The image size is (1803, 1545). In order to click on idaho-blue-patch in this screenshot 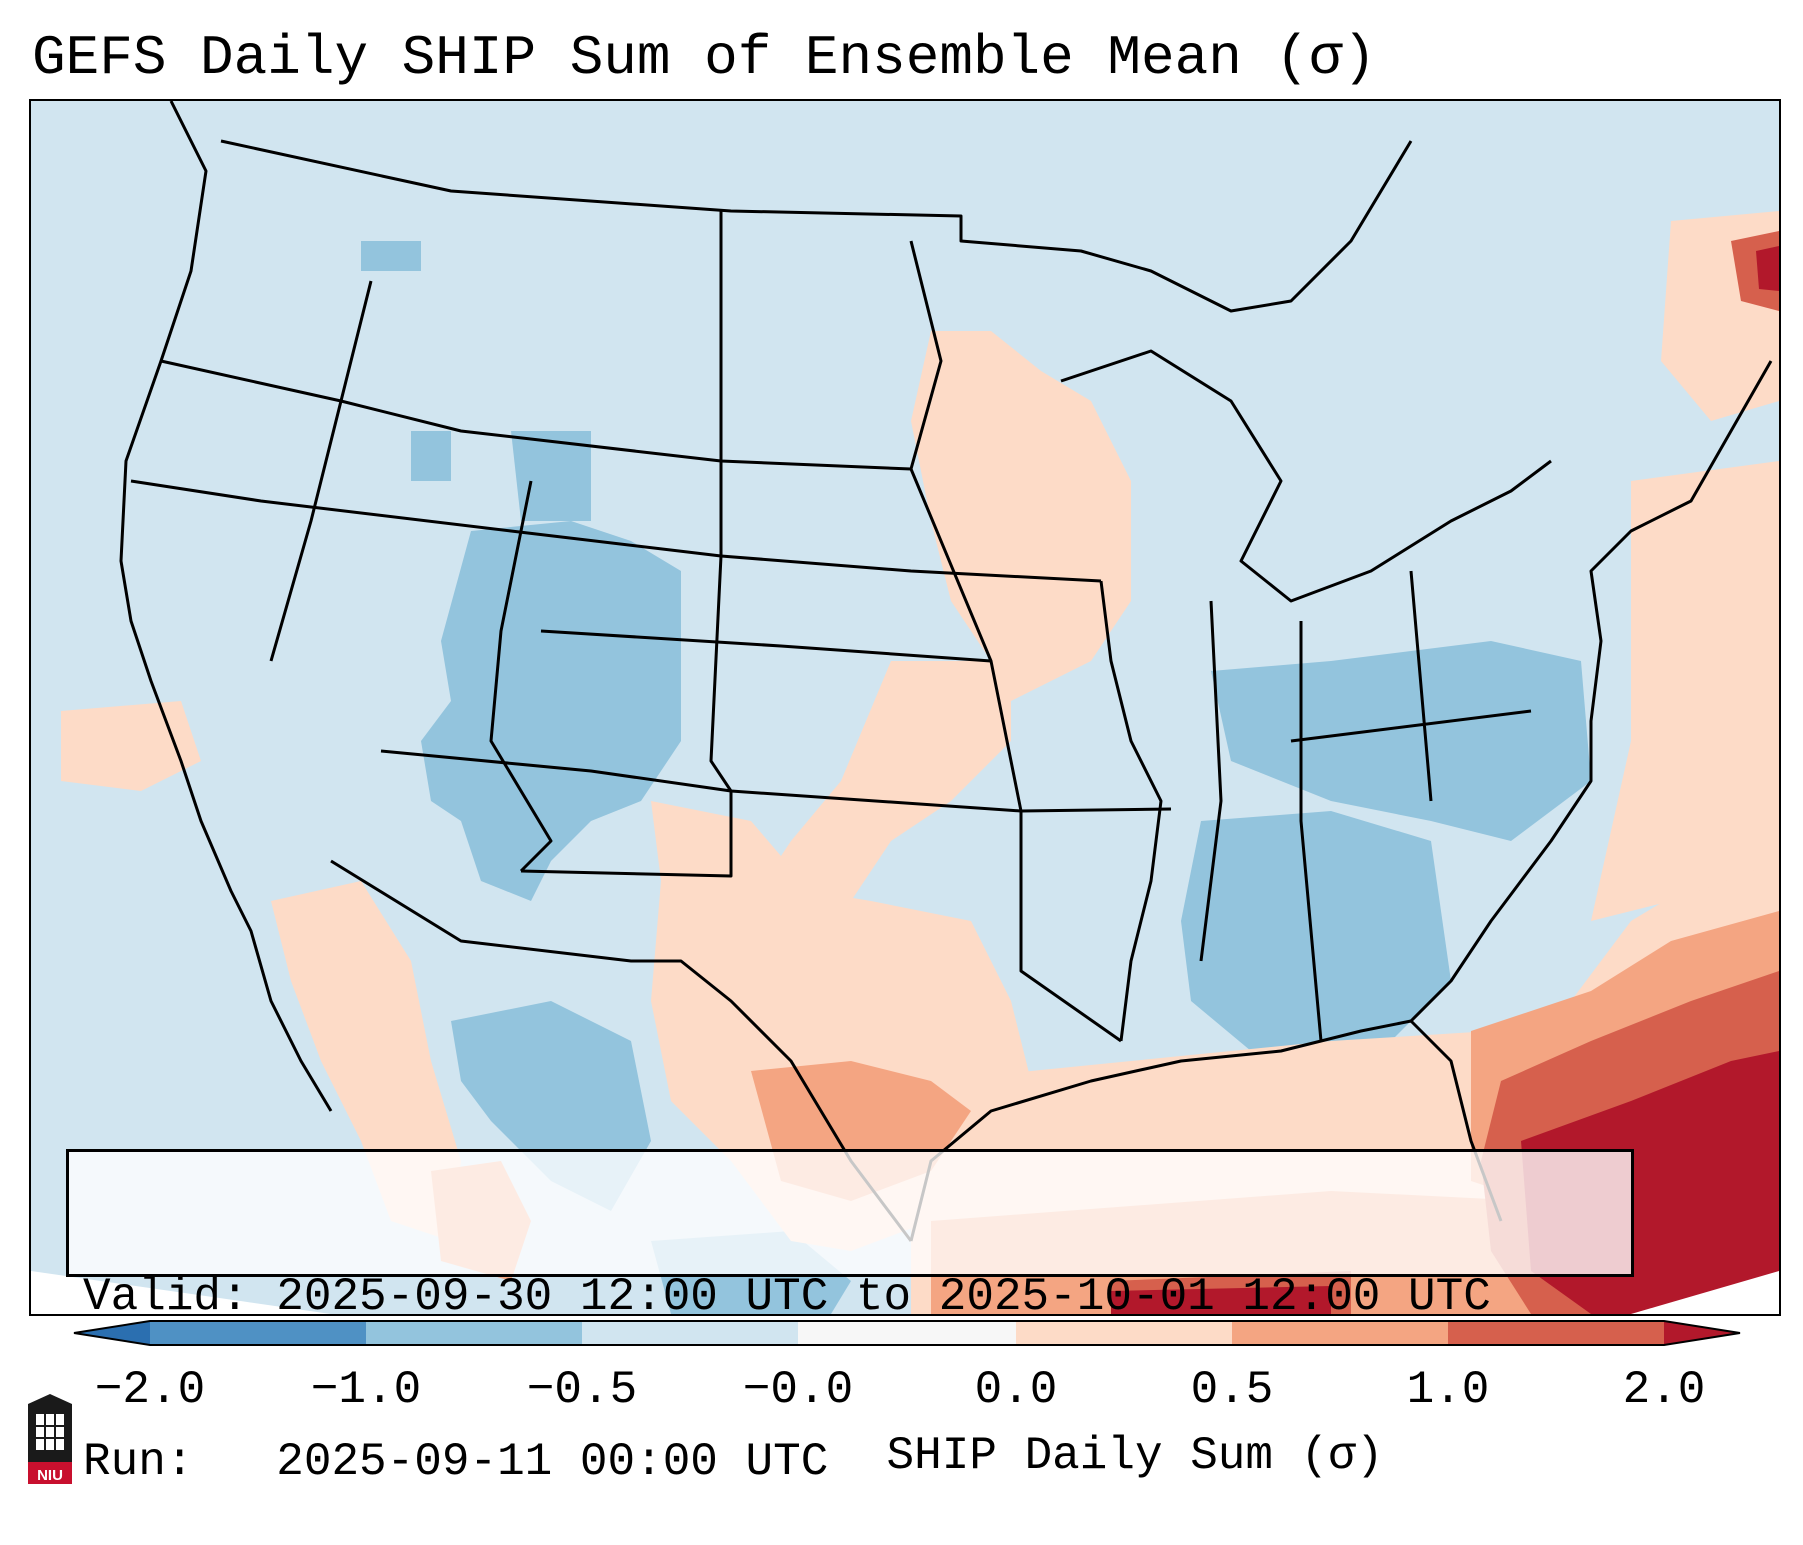, I will do `click(431, 456)`.